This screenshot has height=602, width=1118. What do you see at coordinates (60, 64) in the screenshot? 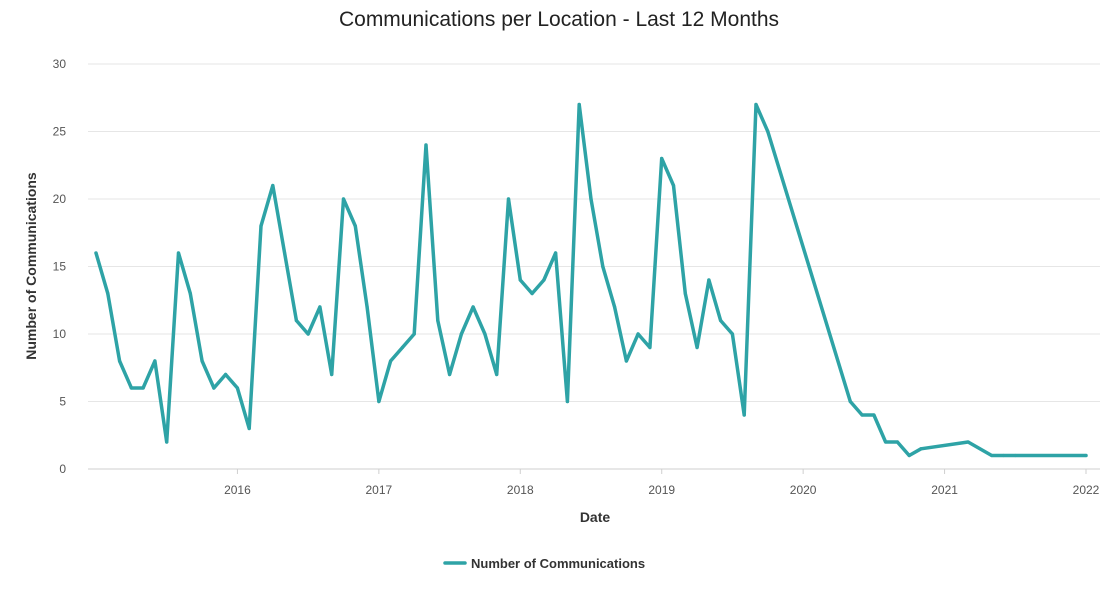
I see `y-tick-label: 30` at bounding box center [60, 64].